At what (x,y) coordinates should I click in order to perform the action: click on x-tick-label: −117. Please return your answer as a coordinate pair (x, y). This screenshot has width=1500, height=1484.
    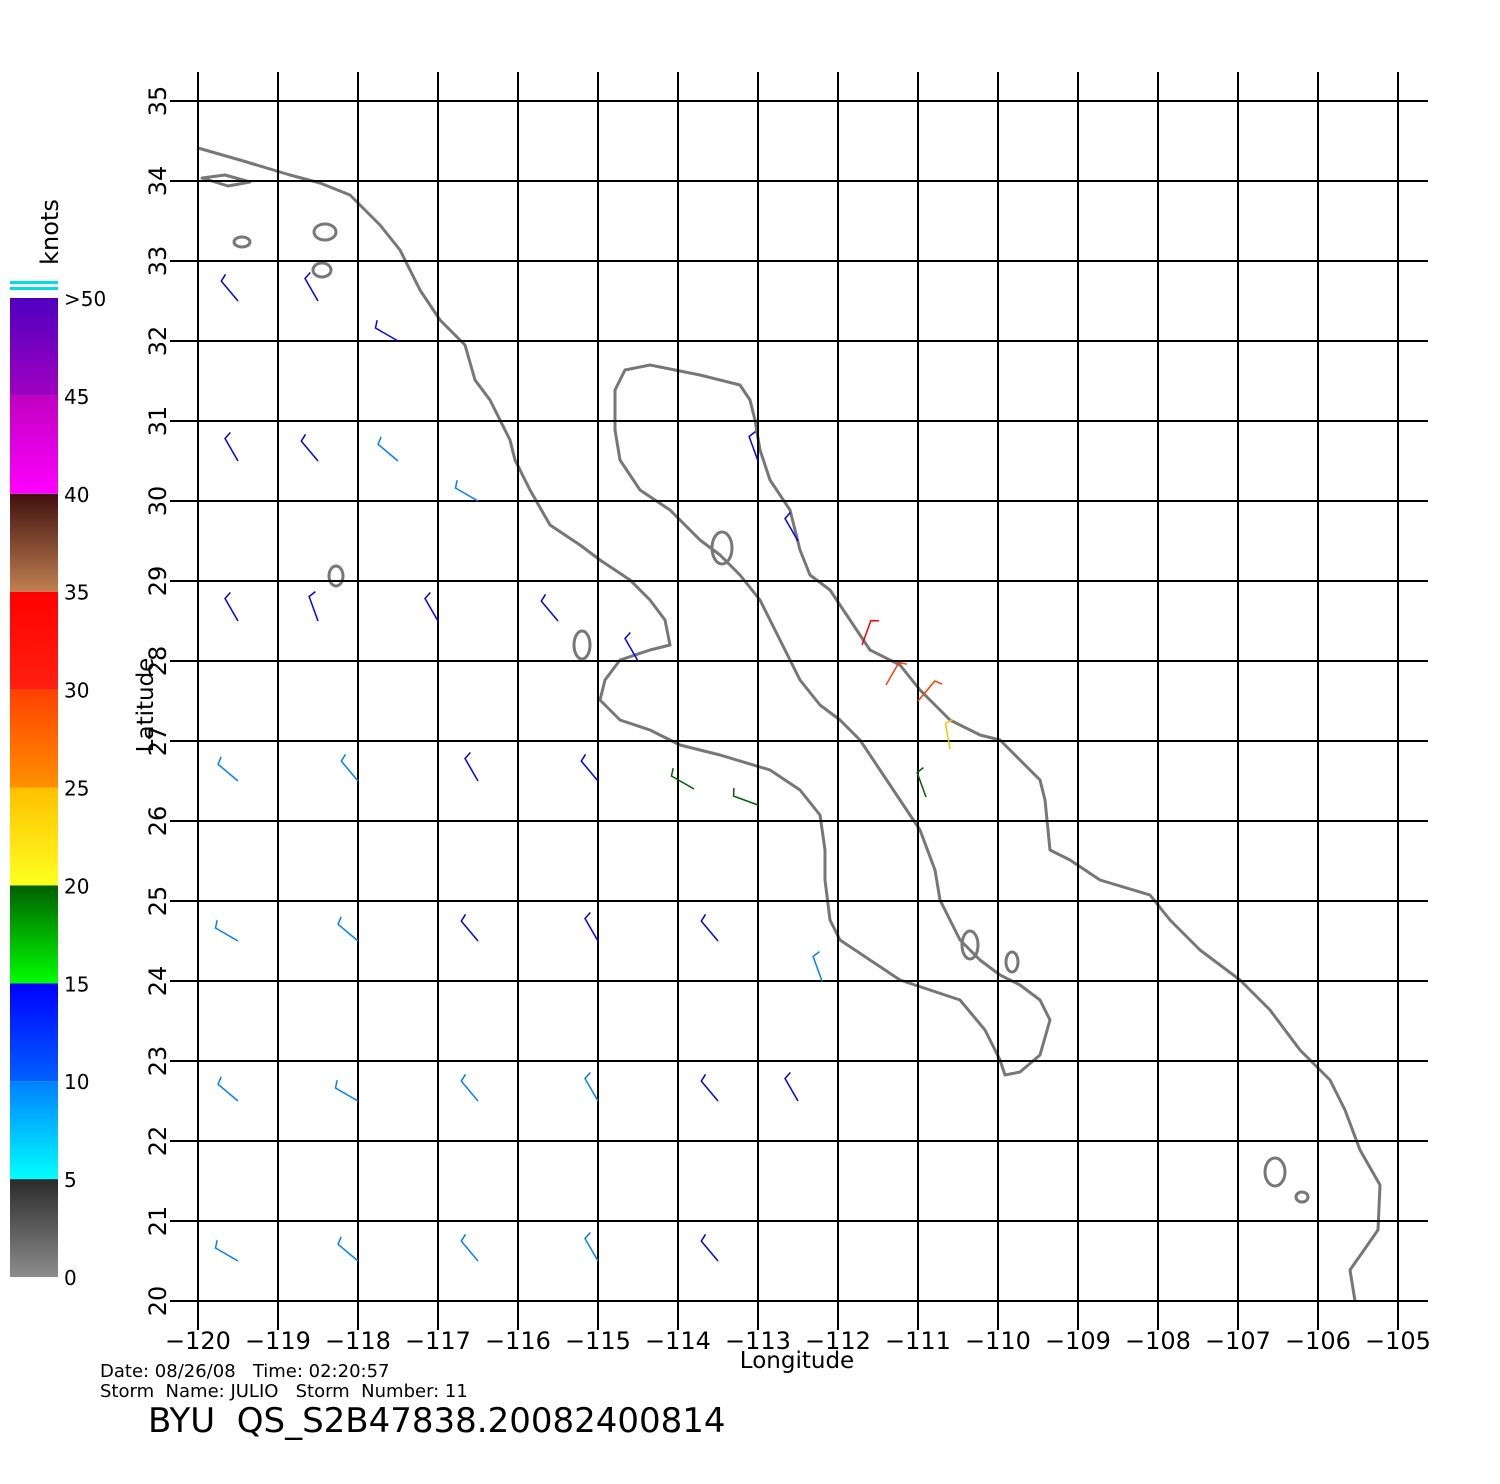
    Looking at the image, I should click on (438, 1341).